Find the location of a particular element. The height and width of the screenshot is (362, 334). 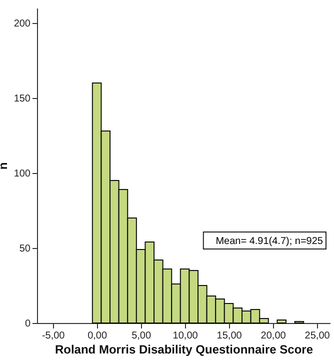

y-tick-label: 50 is located at coordinates (25, 249).